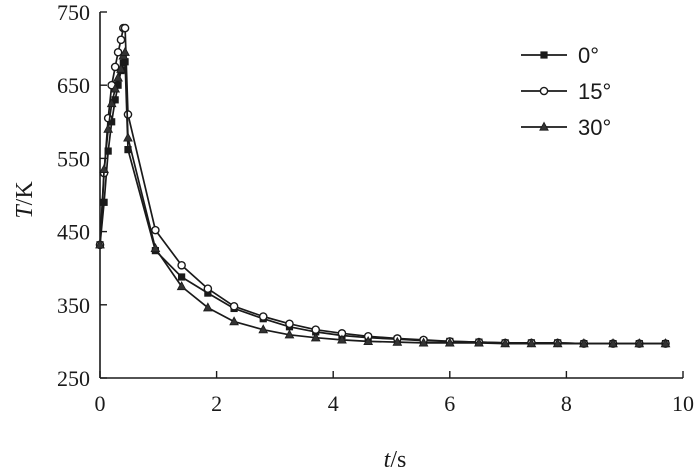 This screenshot has height=471, width=700. What do you see at coordinates (594, 127) in the screenshot?
I see `legend-label: 30°` at bounding box center [594, 127].